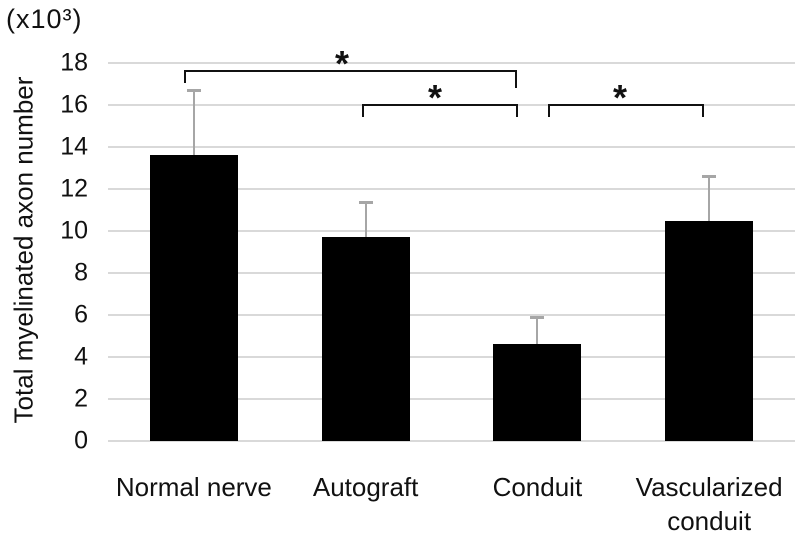  Describe the element at coordinates (81, 440) in the screenshot. I see `y-tick-label: 0` at that location.